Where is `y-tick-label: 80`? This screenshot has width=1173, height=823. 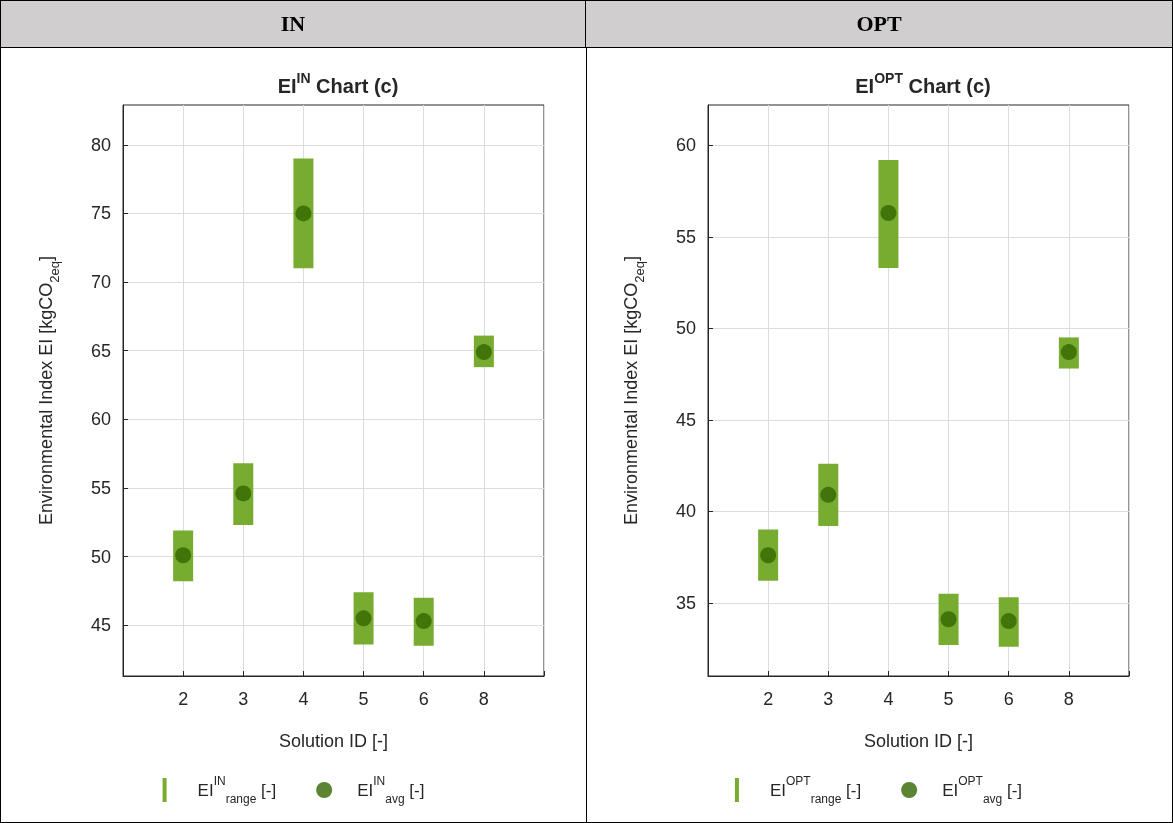
y-tick-label: 80 is located at coordinates (100, 144).